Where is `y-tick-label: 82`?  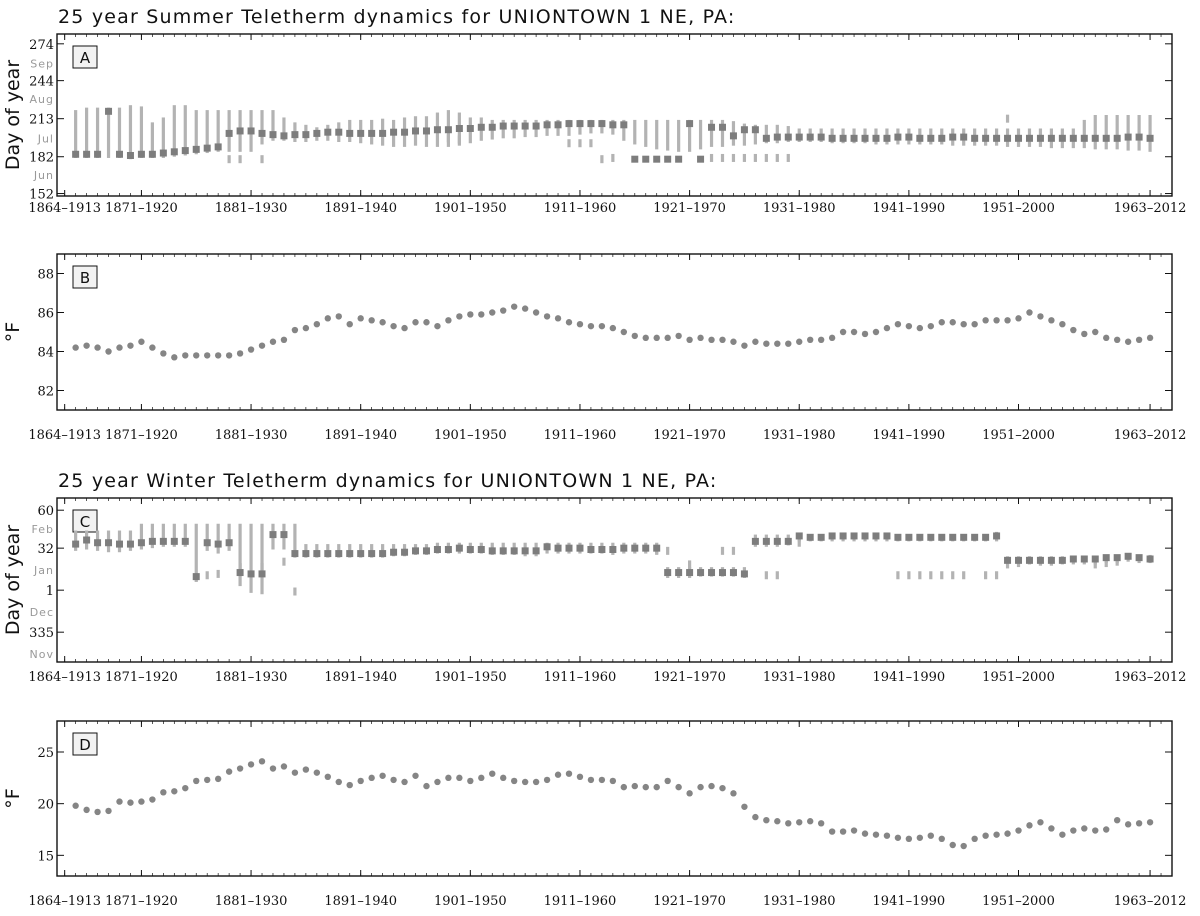 y-tick-label: 82 is located at coordinates (45, 392).